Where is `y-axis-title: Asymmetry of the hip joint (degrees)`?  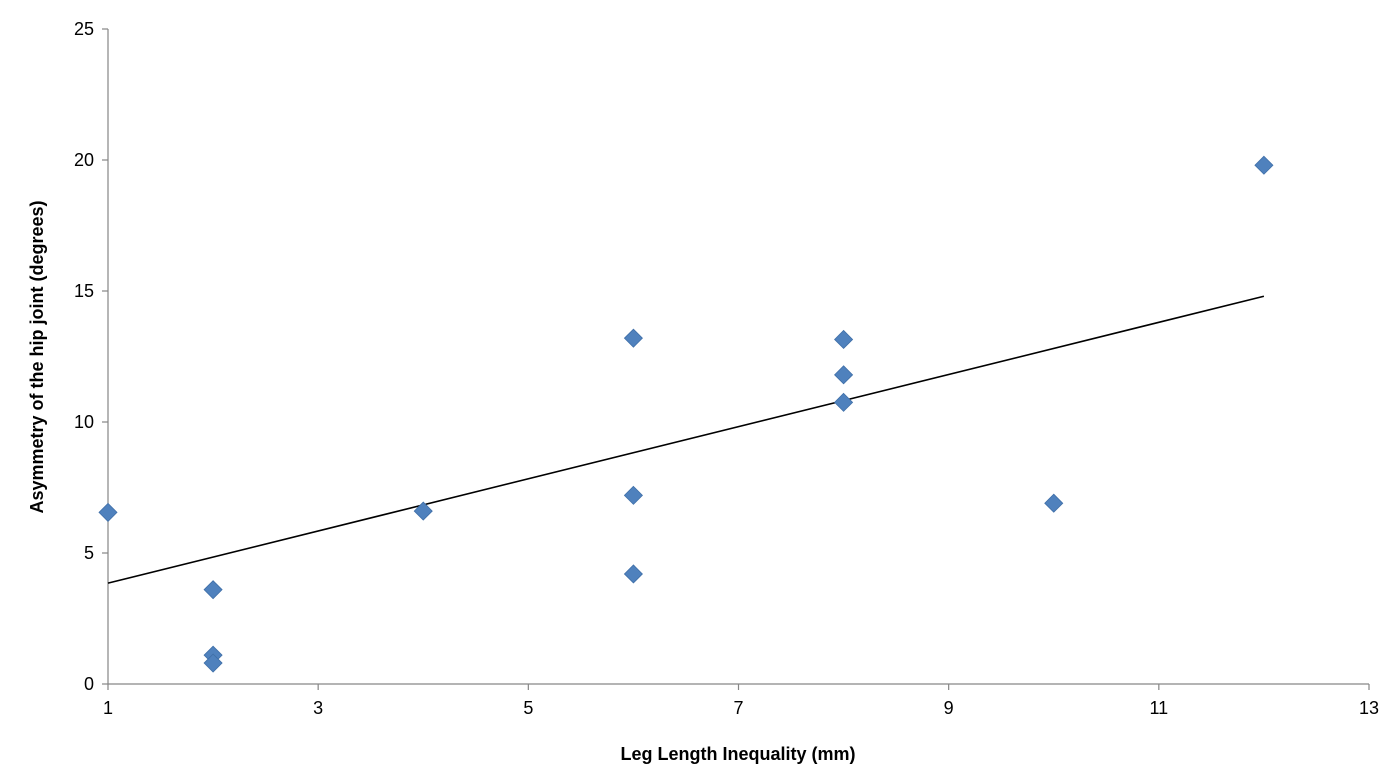 y-axis-title: Asymmetry of the hip joint (degrees) is located at coordinates (37, 356).